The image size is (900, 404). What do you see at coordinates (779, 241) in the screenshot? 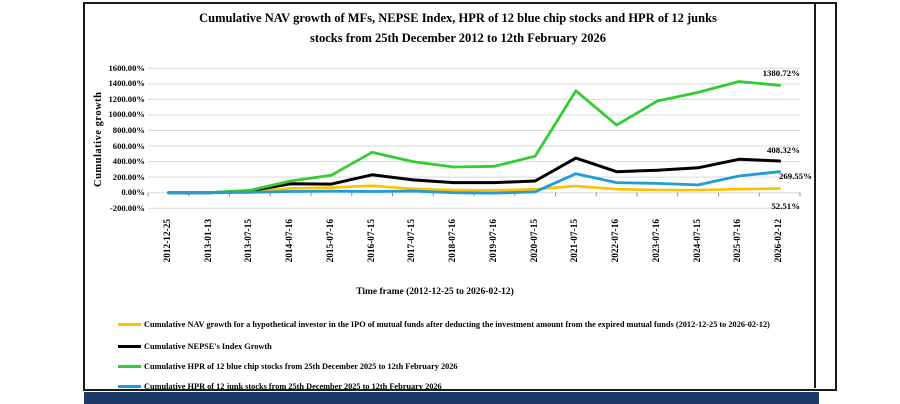
I see `x-tick-label: 2026-02-12` at bounding box center [779, 241].